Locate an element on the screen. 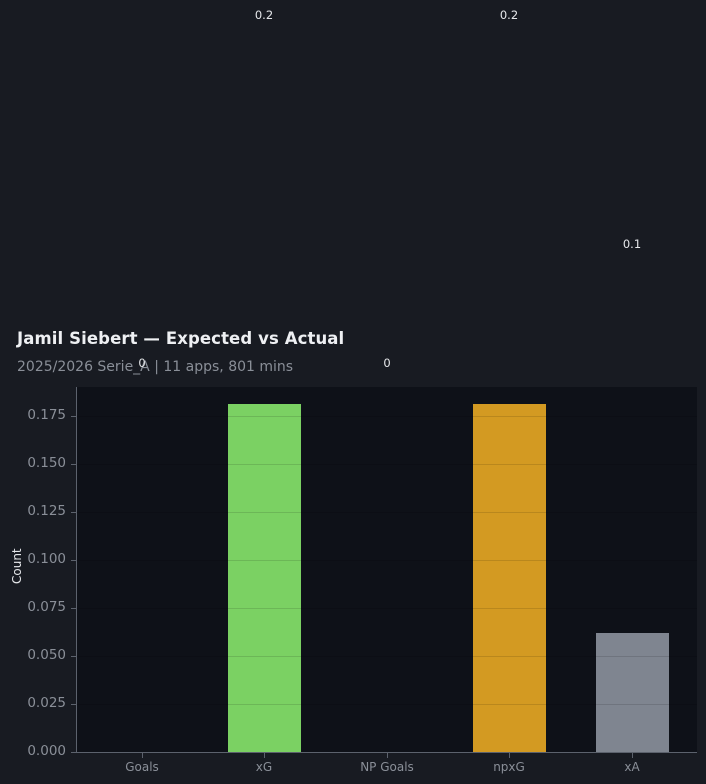 This screenshot has height=784, width=706. x-tick-label: xA is located at coordinates (632, 767).